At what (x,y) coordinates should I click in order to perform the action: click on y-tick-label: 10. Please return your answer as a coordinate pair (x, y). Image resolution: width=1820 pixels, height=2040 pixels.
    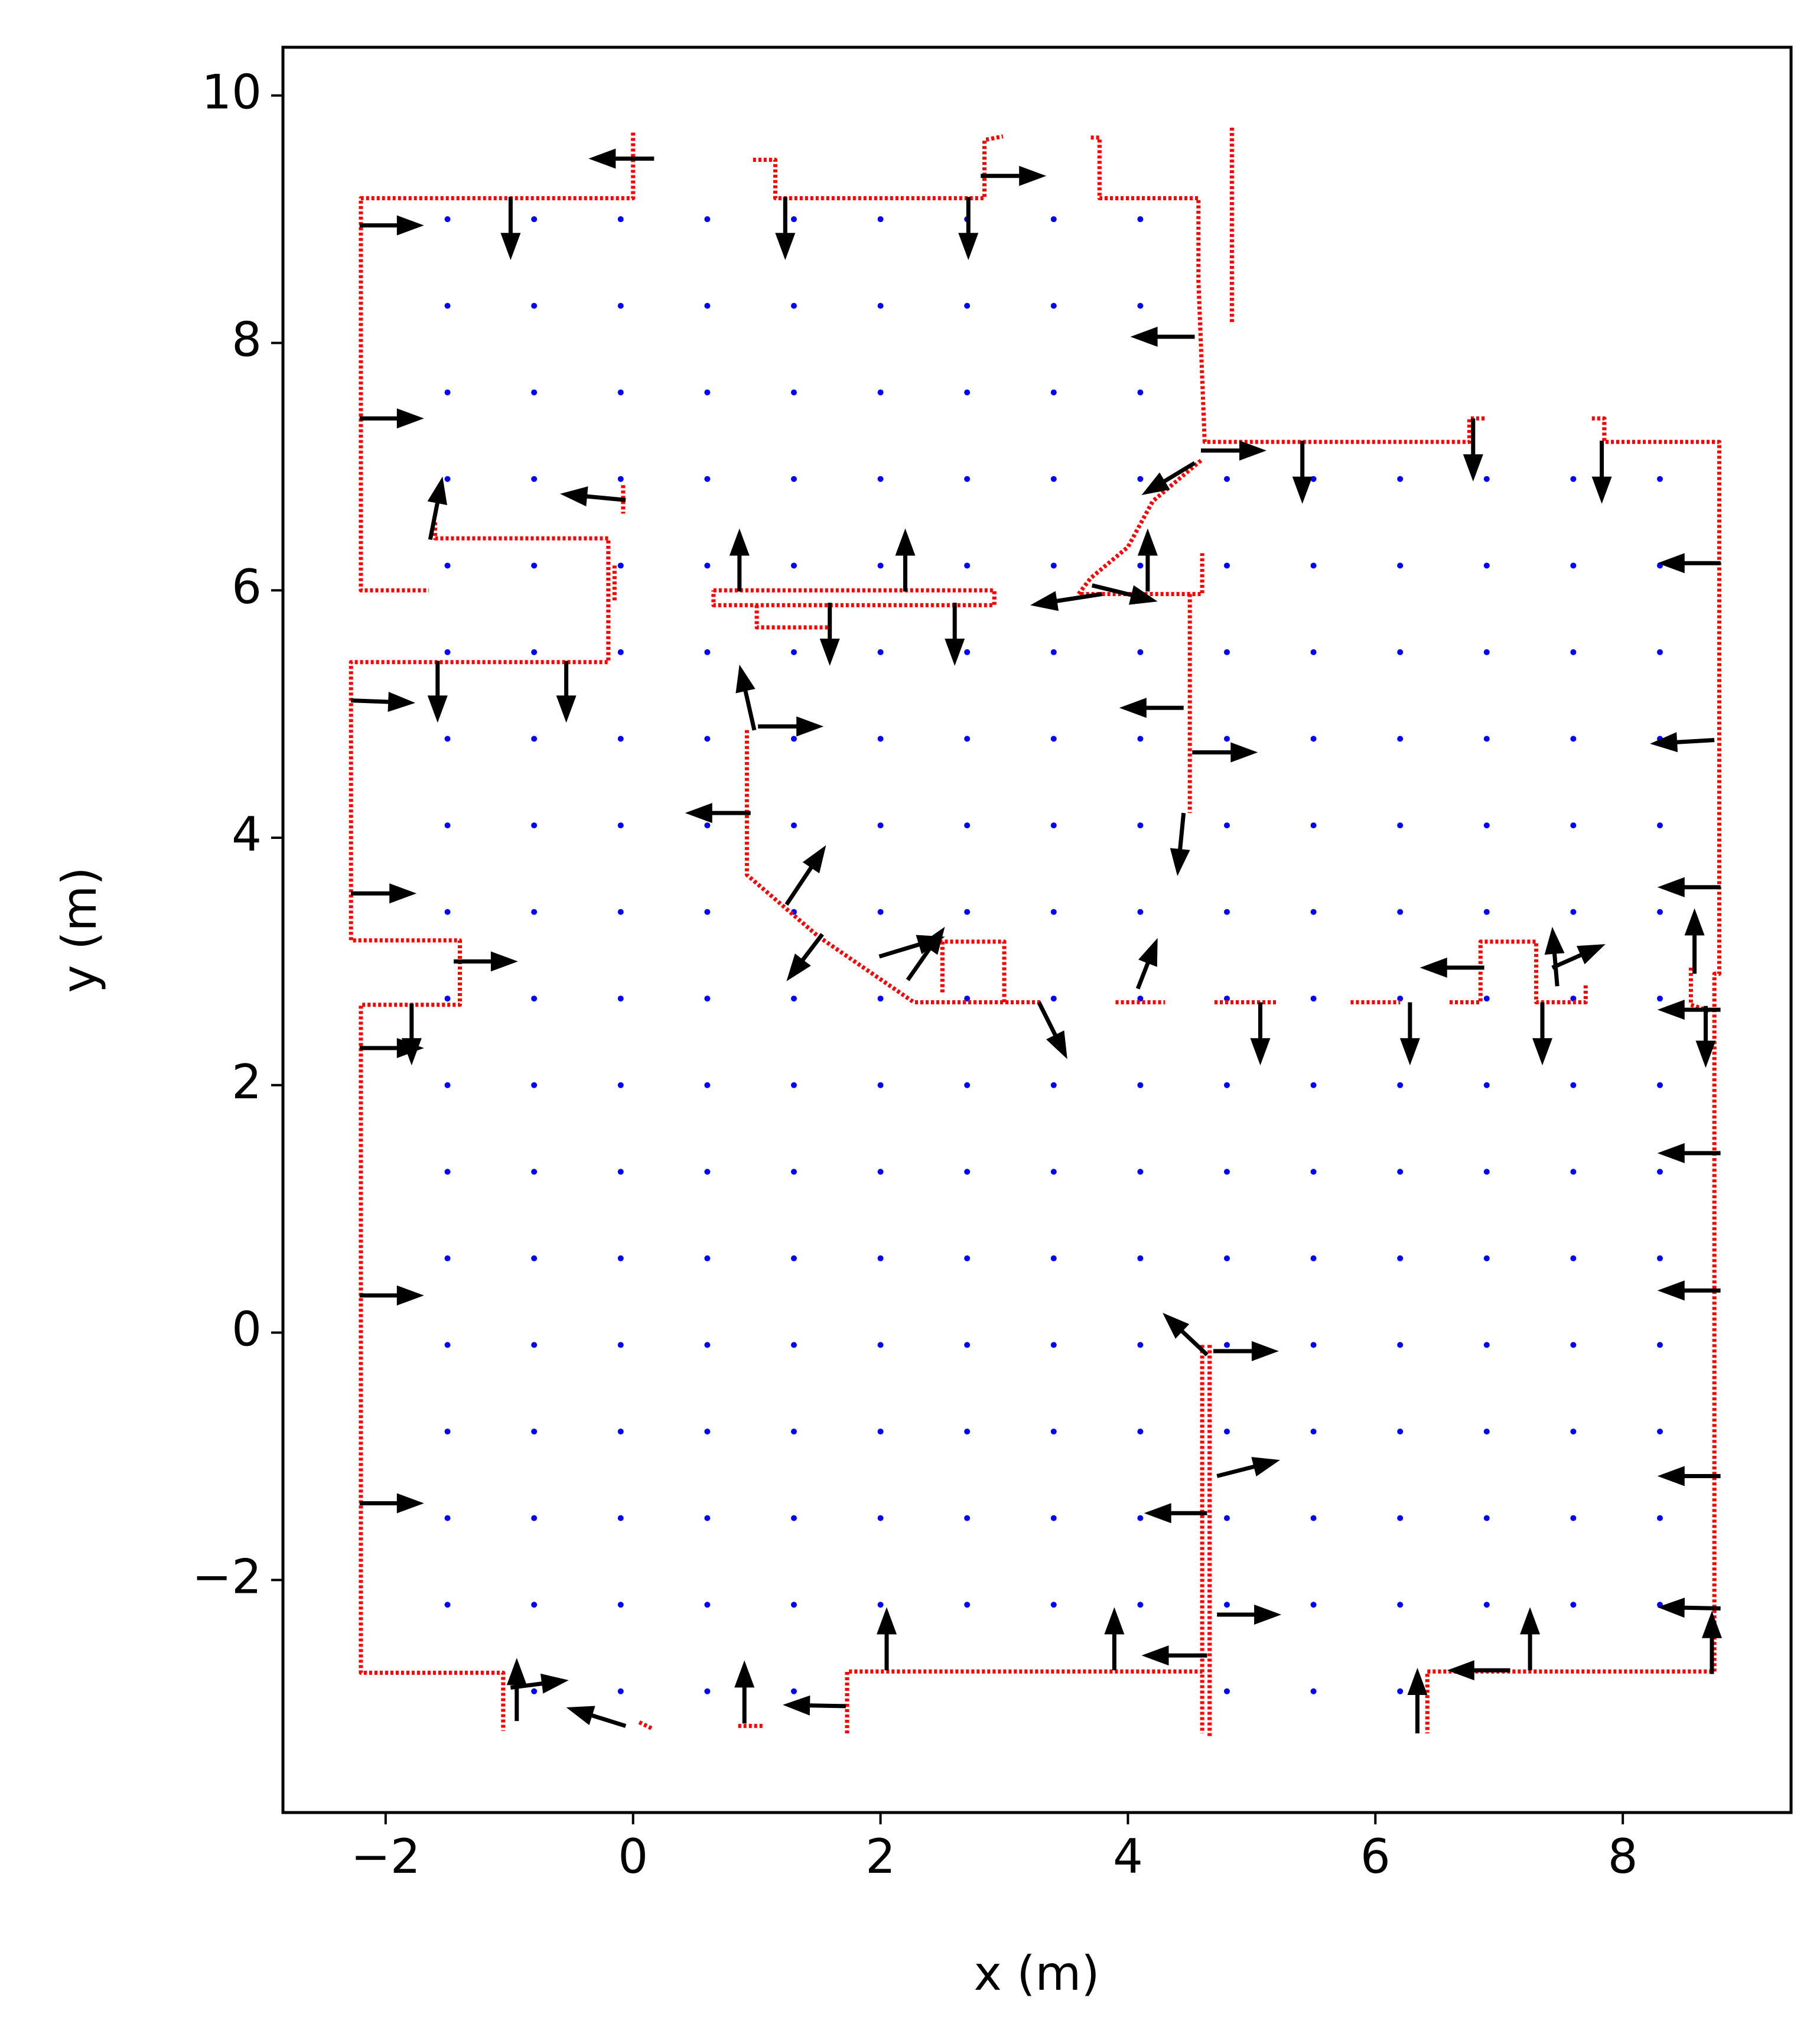
    Looking at the image, I should click on (231, 92).